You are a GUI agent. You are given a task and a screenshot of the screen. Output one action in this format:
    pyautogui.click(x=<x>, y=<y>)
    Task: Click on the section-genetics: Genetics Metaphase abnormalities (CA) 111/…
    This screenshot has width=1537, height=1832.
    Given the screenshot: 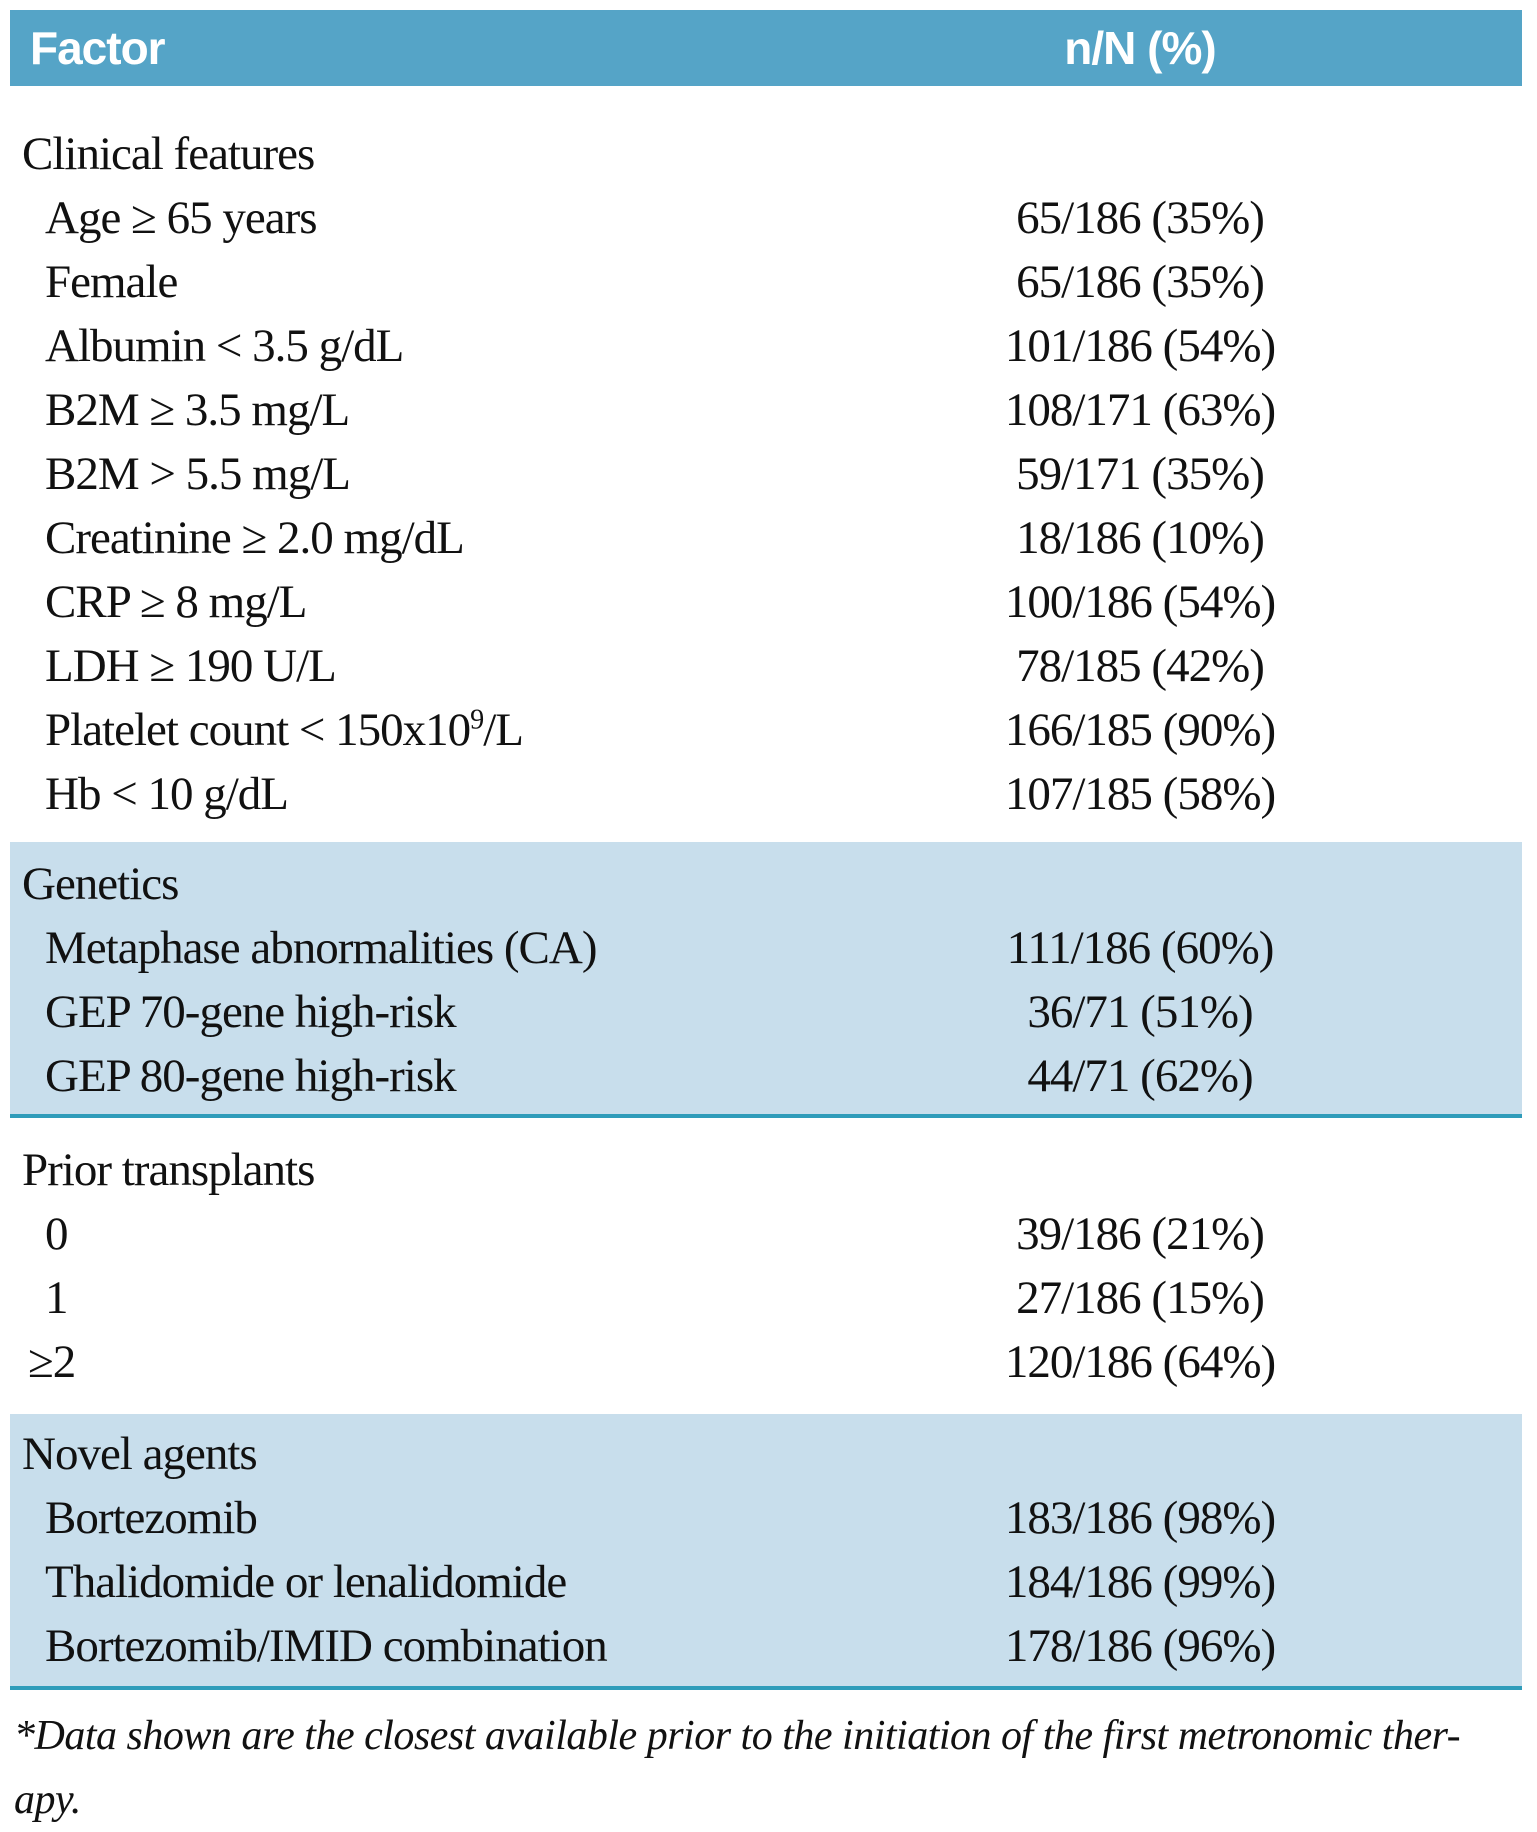 What is the action you would take?
    pyautogui.click(x=766, y=980)
    